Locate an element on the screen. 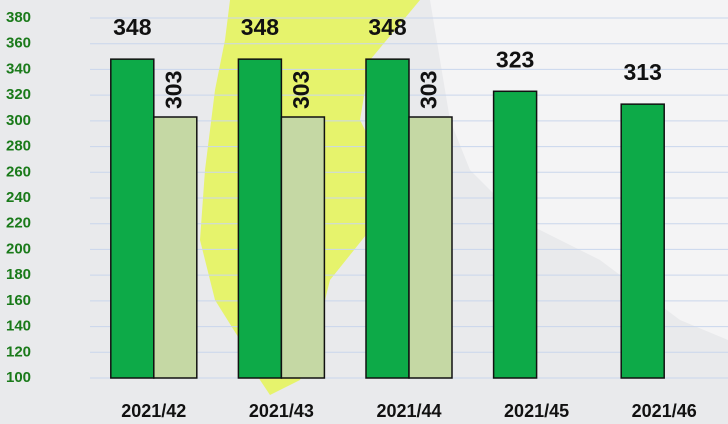 This screenshot has width=728, height=424. y-tick-label: 260 is located at coordinates (18, 171).